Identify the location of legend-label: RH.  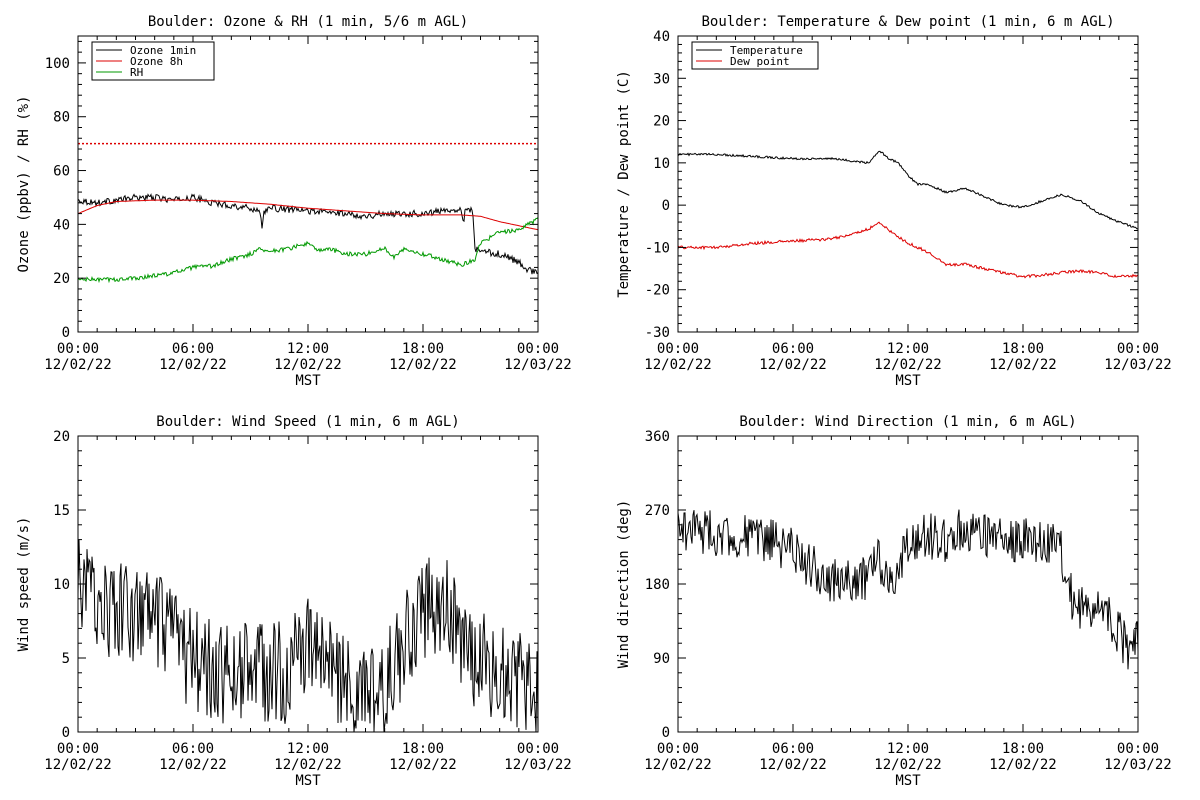
(136, 72).